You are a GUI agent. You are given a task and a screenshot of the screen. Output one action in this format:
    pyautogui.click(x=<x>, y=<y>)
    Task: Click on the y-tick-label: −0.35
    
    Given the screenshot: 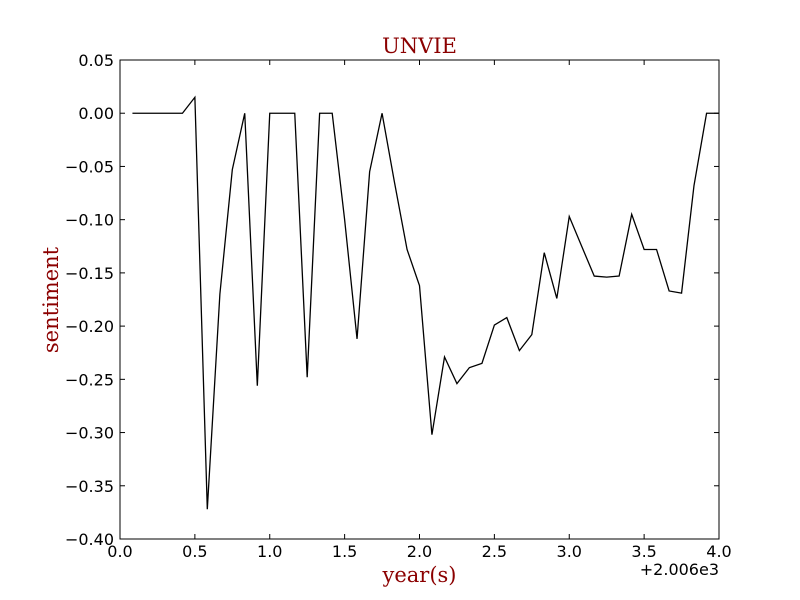 What is the action you would take?
    pyautogui.click(x=89, y=486)
    